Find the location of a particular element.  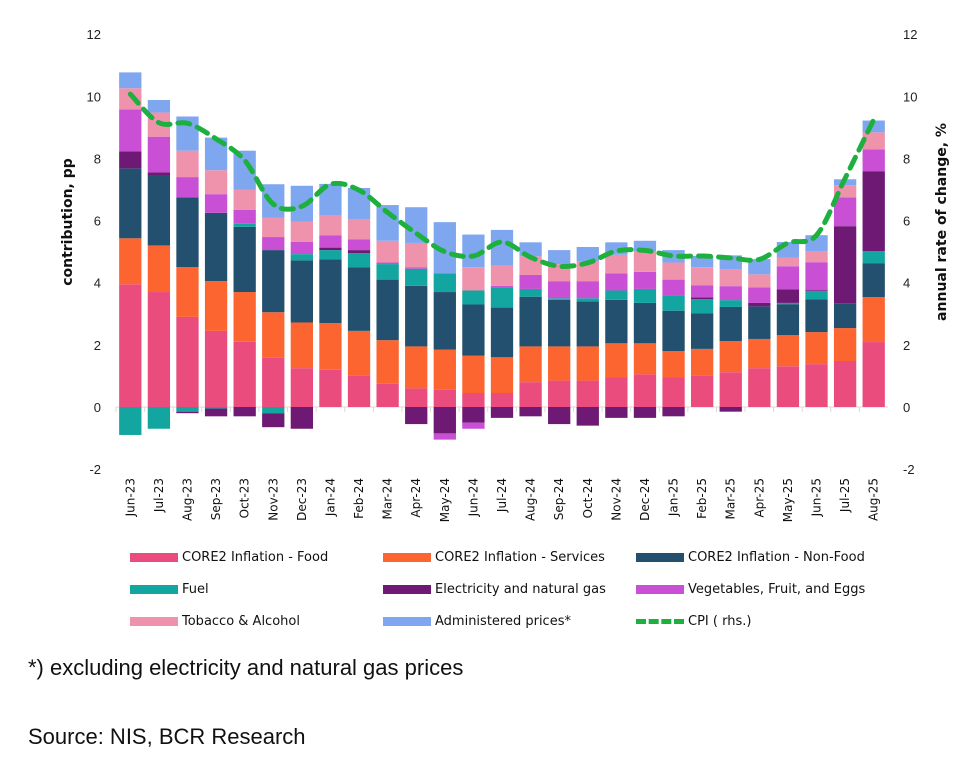

legend-item: CORE2 Inflation - Services is located at coordinates (494, 557).